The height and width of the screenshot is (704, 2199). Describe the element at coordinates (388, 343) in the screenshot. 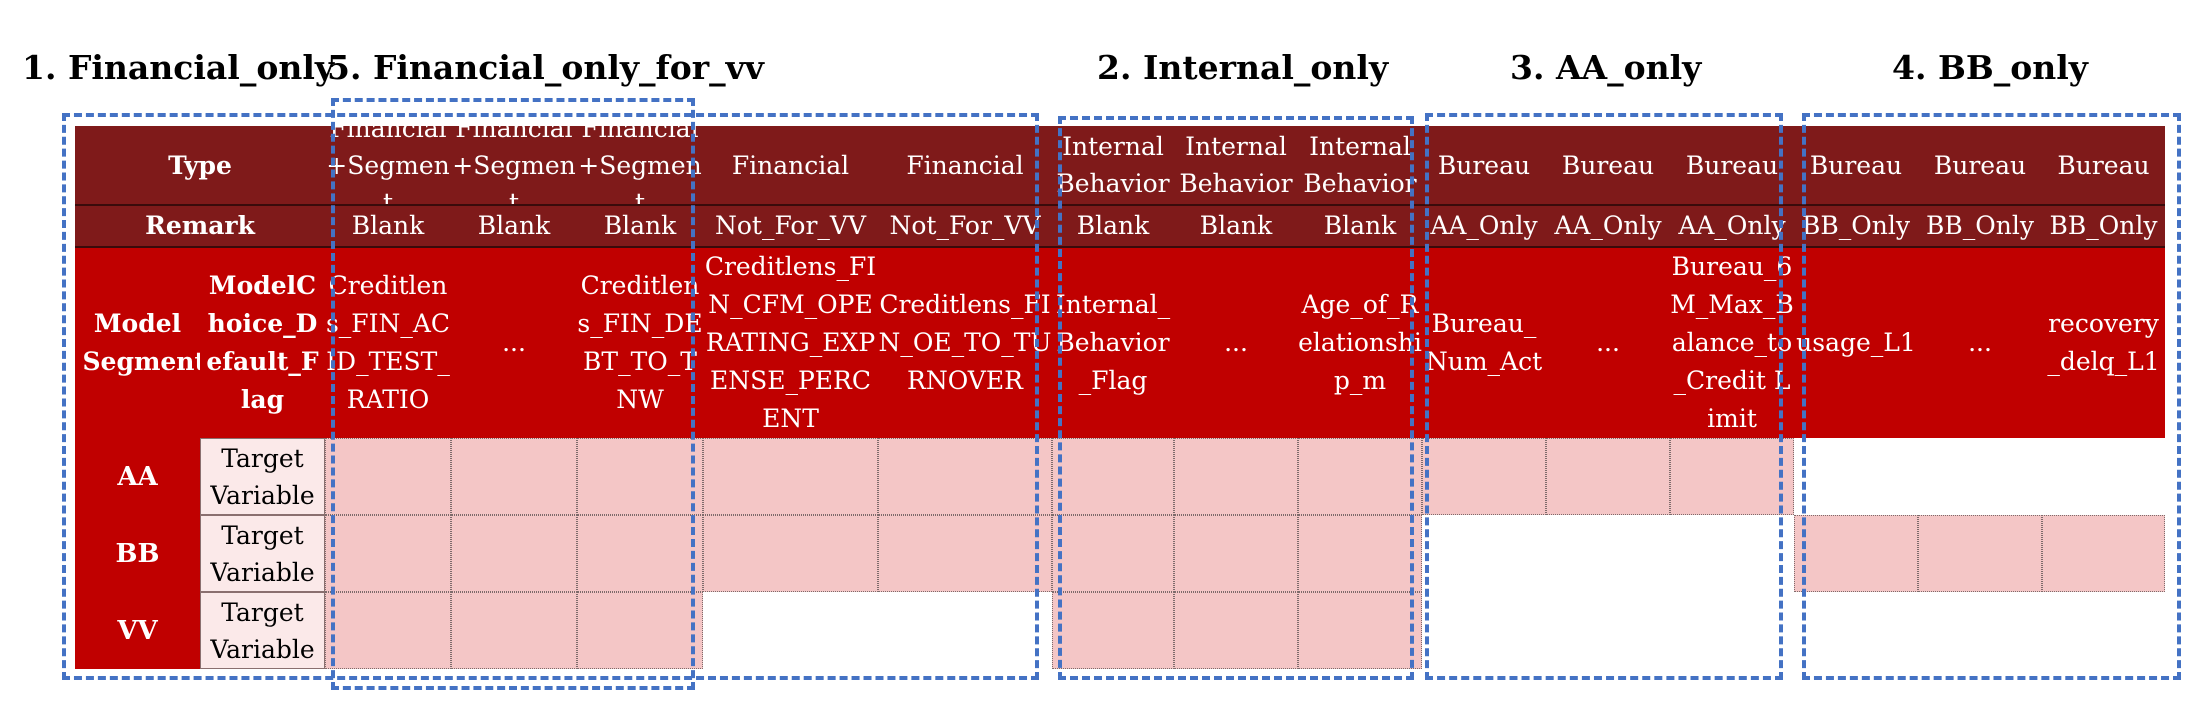

I see `variable-name-cell: Creditlens_FIN_ACID_TEST_RATIO` at that location.